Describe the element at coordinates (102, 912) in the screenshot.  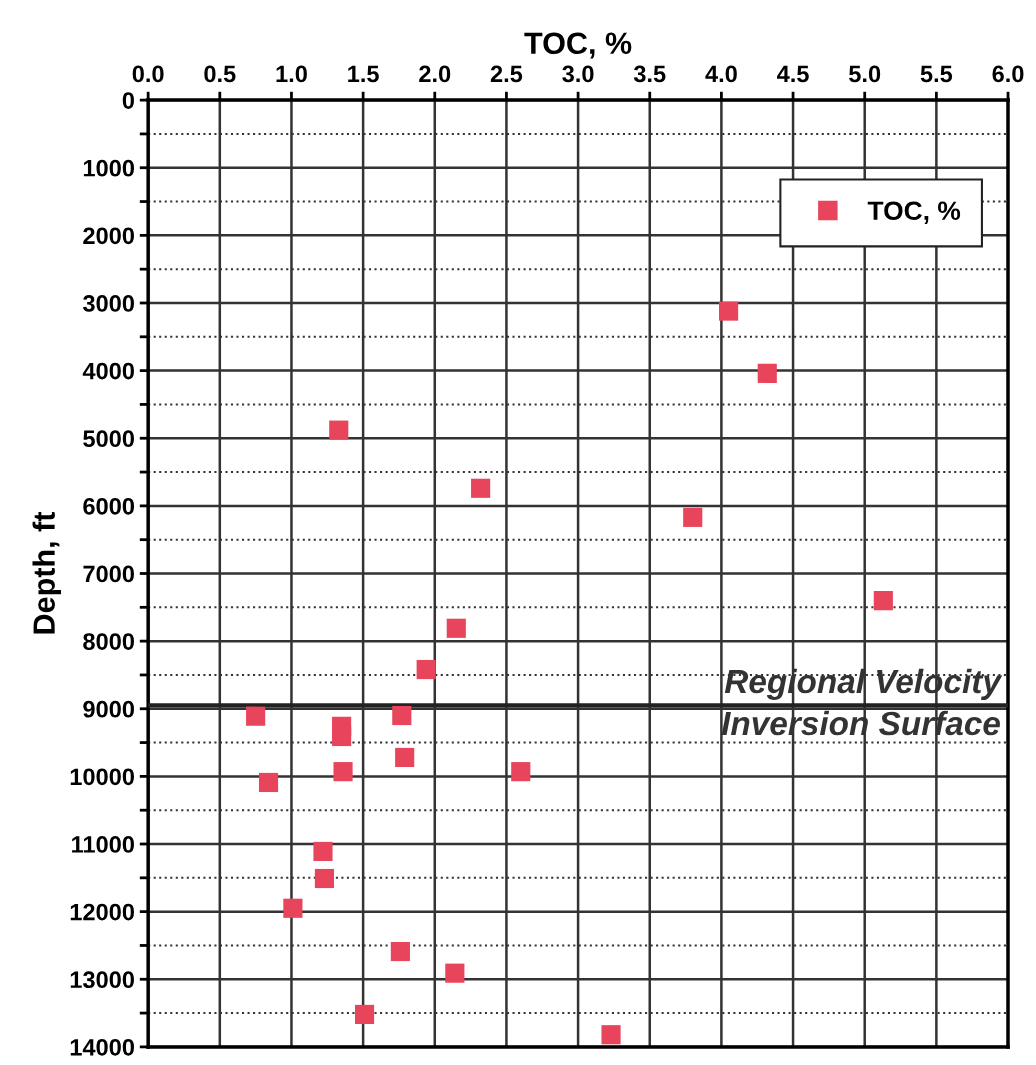
I see `y-tick-label: 12000` at that location.